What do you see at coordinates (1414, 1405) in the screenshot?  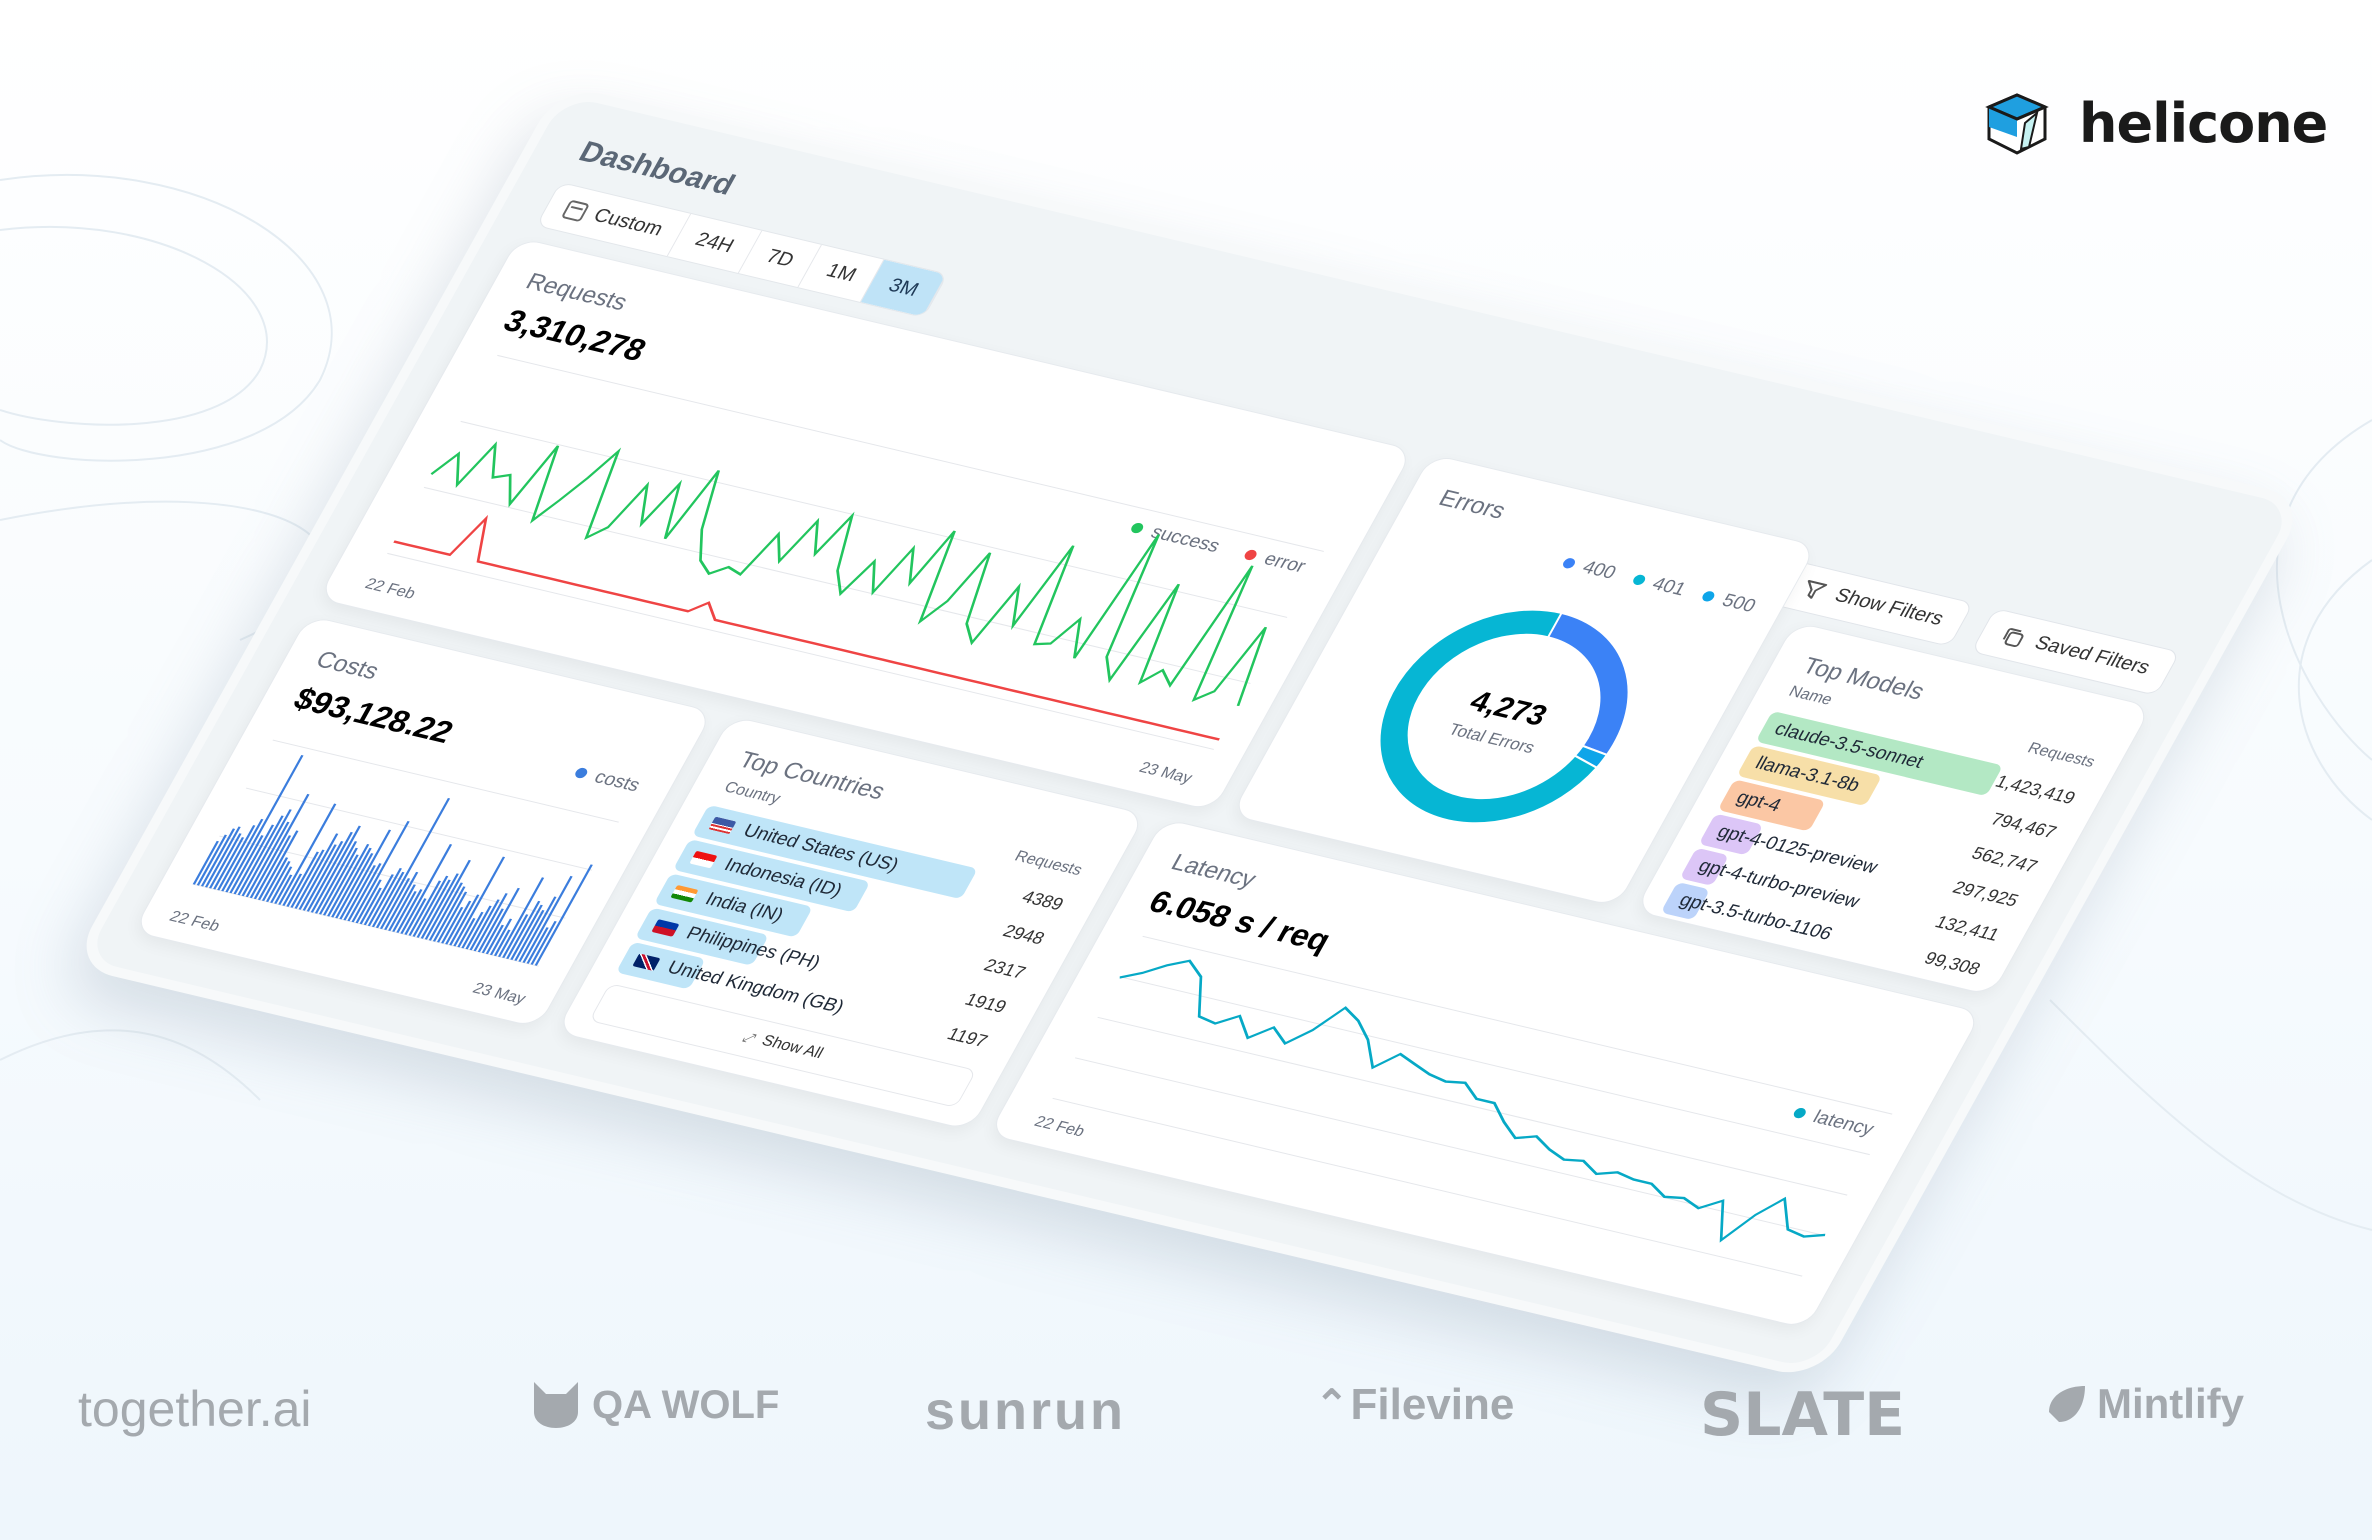 I see `partner-logo-filevine: ⌃ Filevine` at bounding box center [1414, 1405].